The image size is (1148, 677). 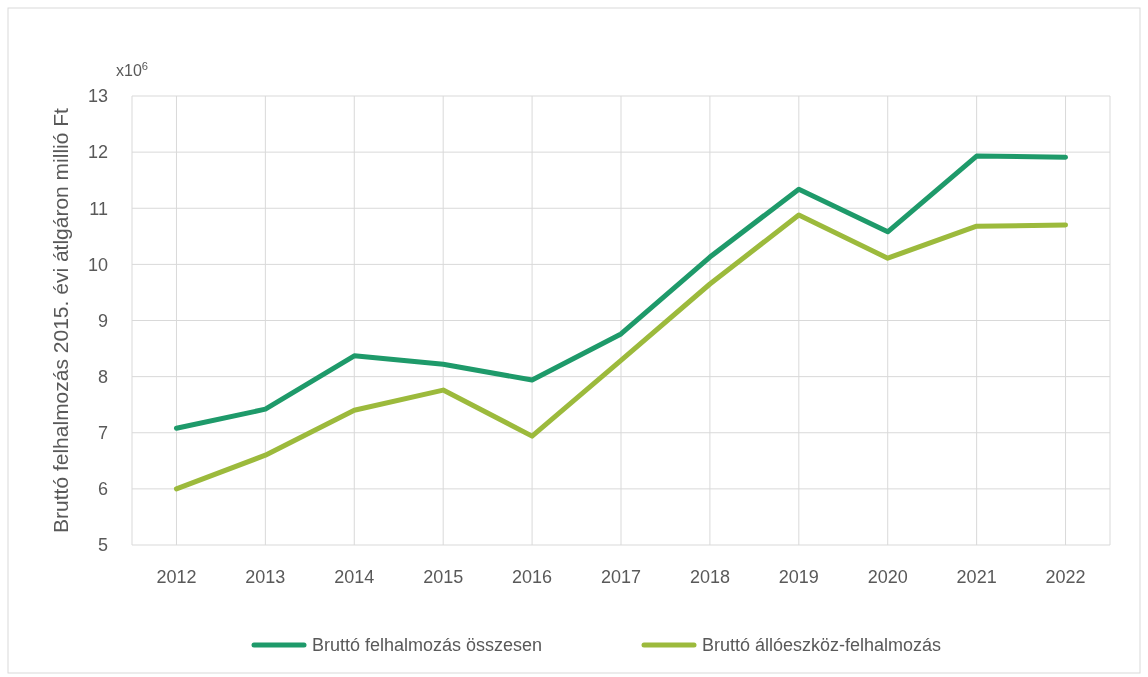 What do you see at coordinates (709, 577) in the screenshot?
I see `x-tick-label: 2018` at bounding box center [709, 577].